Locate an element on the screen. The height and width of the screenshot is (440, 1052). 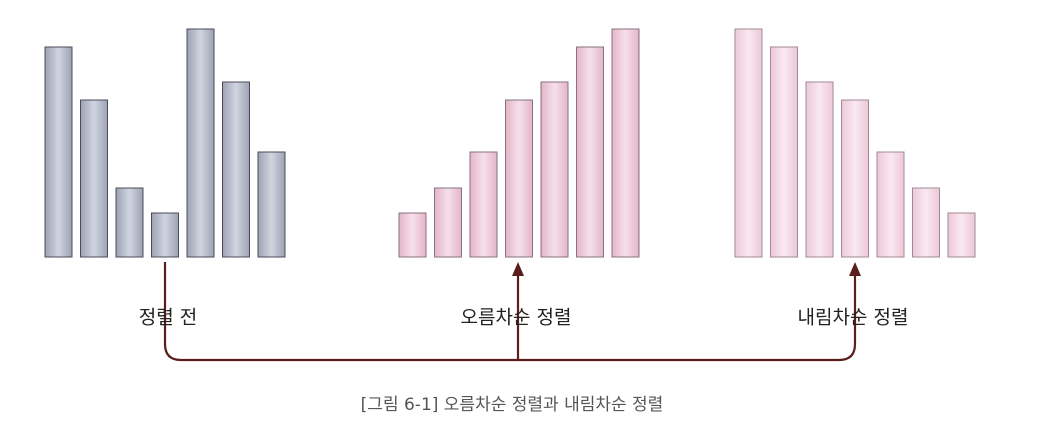
caption: [그림 6-1] 오름차순 정렬과 내림차순 정렬 is located at coordinates (512, 405).